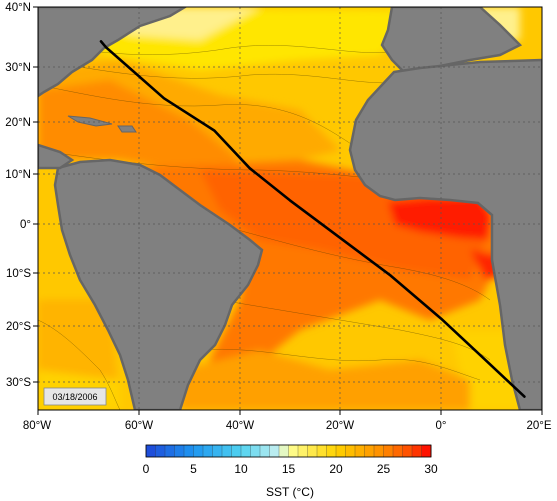 Image resolution: width=557 pixels, height=501 pixels. What do you see at coordinates (18, 123) in the screenshot?
I see `lat-label-20n: 20°N` at bounding box center [18, 123].